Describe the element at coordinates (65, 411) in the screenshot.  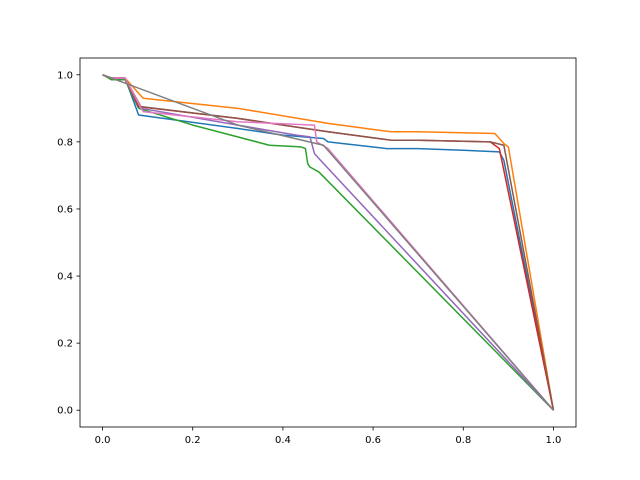
I see `y-tick-label: 0.0` at that location.